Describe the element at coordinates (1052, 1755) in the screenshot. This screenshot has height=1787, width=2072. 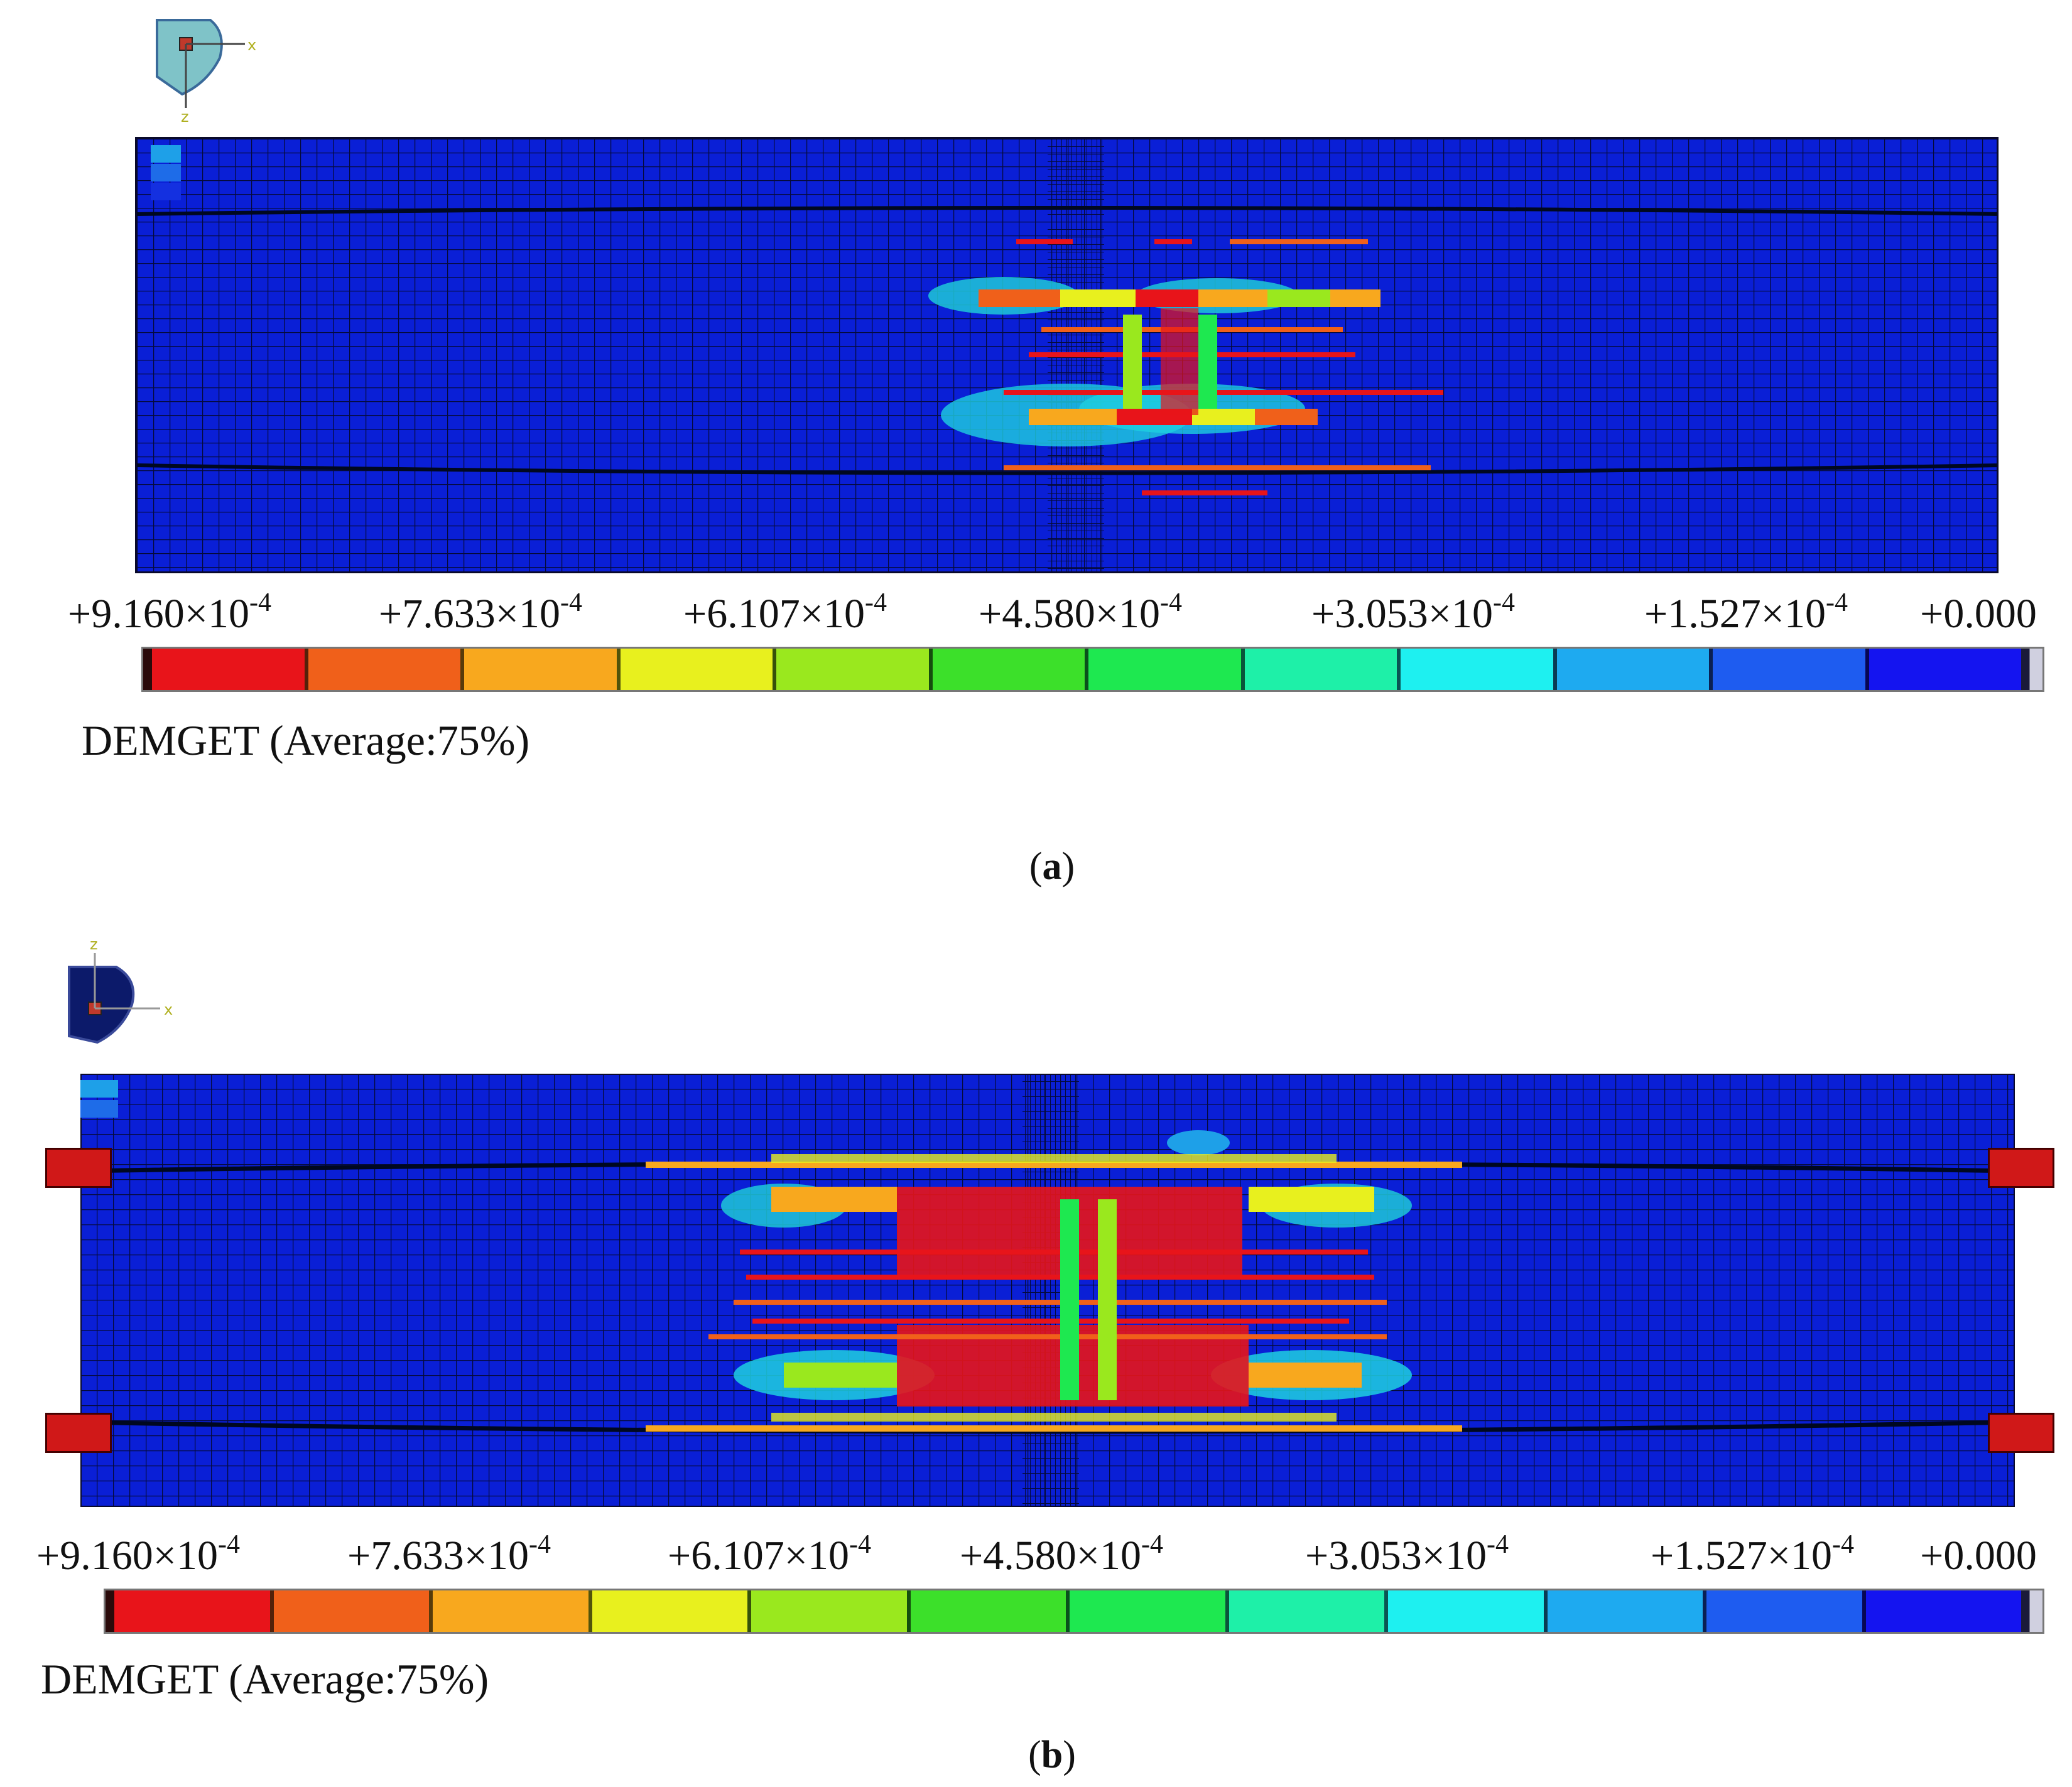
I see `subfigure-caption-b: (b)` at that location.